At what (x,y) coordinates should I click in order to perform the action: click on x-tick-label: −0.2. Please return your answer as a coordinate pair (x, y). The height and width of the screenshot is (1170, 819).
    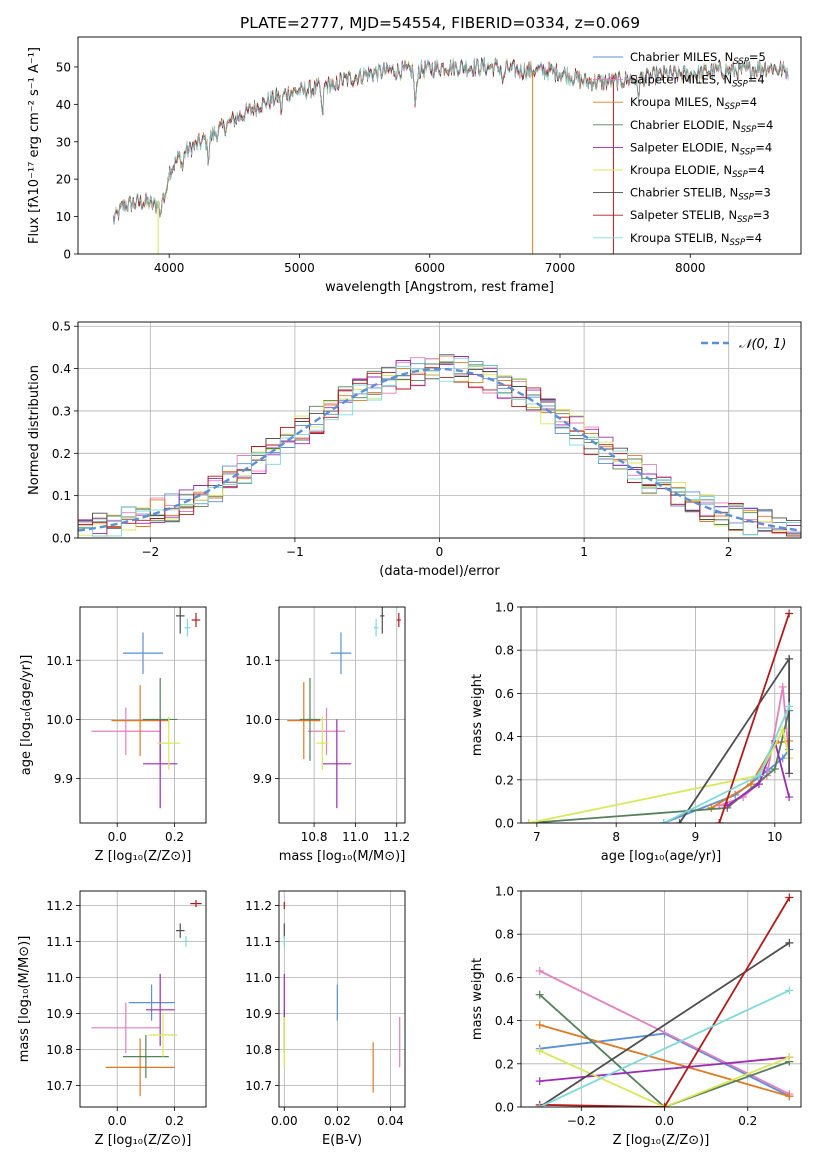
    Looking at the image, I should click on (581, 1121).